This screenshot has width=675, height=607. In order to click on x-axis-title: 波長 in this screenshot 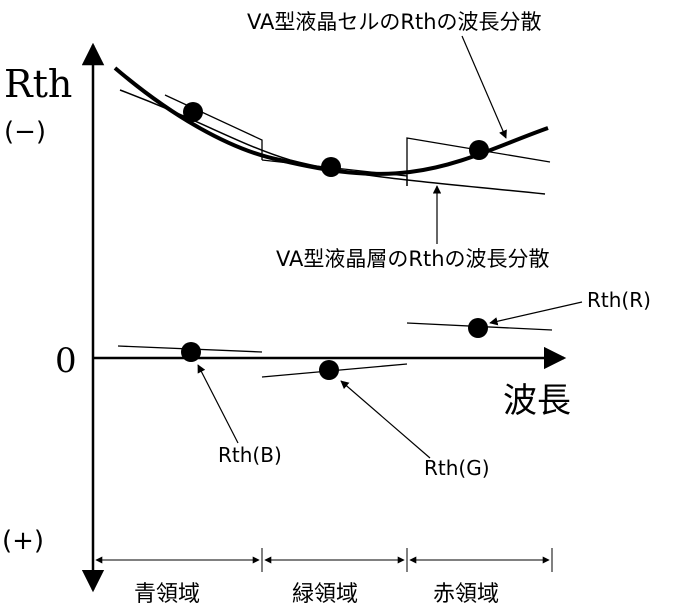, I will do `click(537, 401)`.